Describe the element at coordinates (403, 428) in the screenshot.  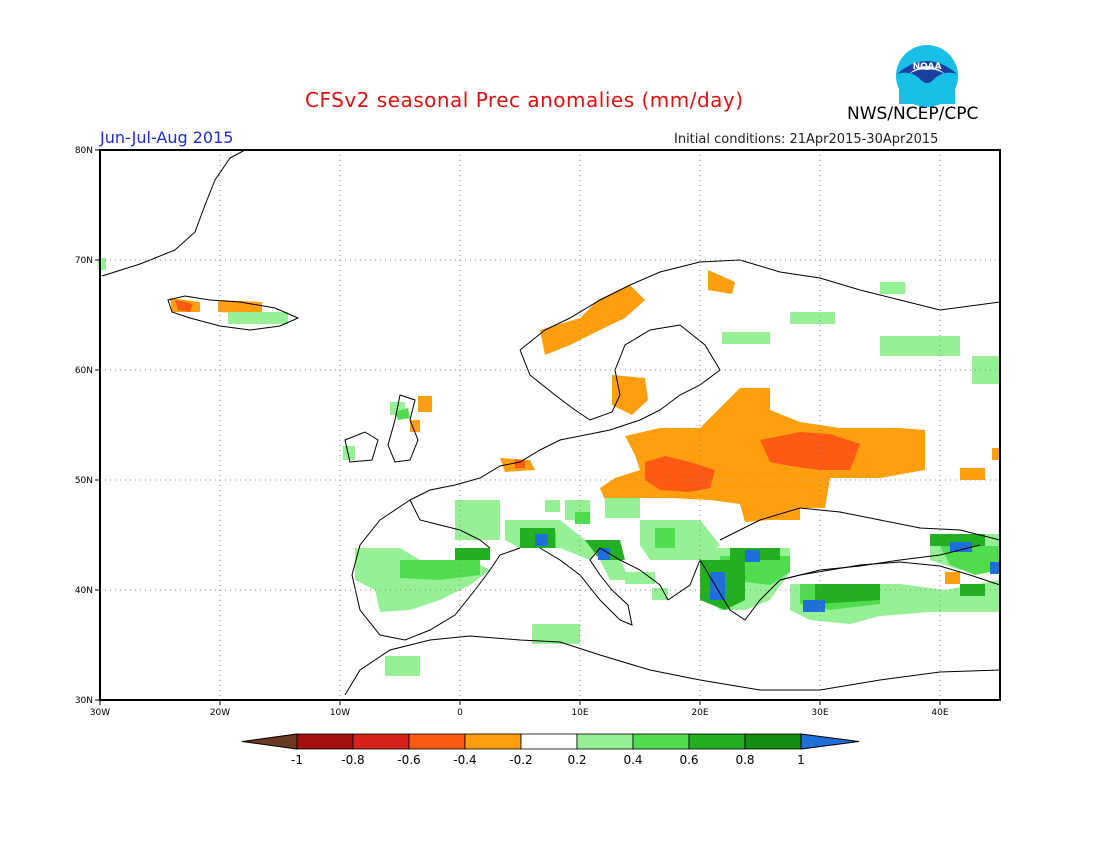
I see `great-britain-coast` at that location.